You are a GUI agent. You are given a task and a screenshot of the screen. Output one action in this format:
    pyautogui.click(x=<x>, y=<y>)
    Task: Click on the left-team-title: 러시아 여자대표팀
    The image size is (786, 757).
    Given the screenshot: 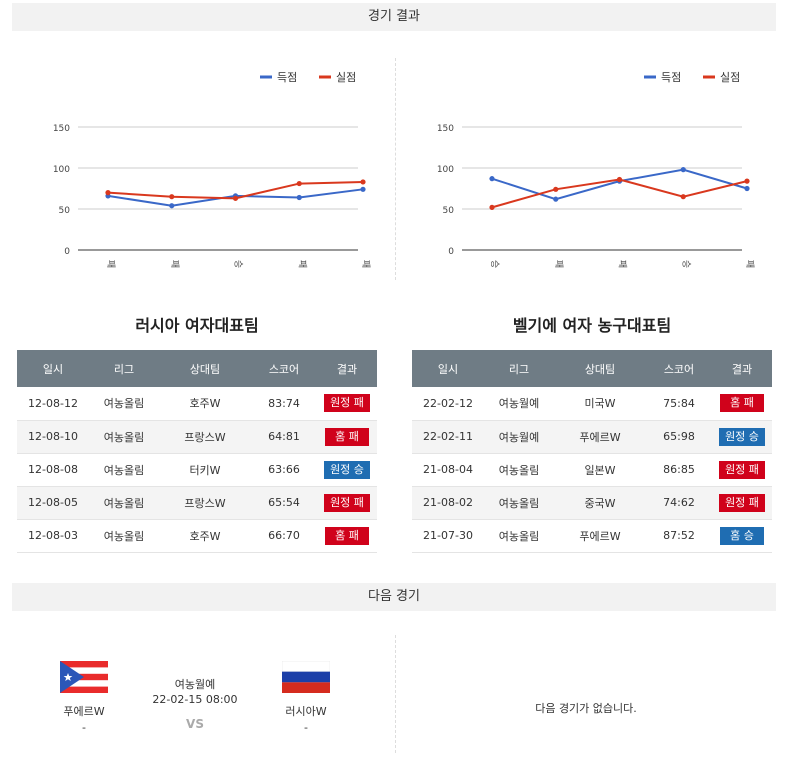 What is the action you would take?
    pyautogui.click(x=197, y=325)
    